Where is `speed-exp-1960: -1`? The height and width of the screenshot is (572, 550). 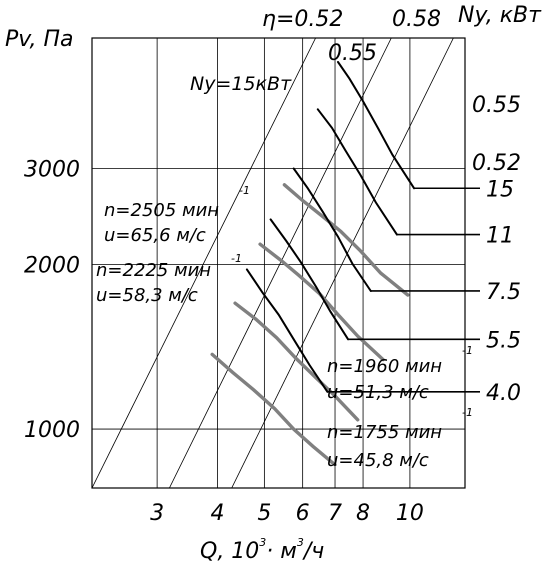
speed-exp-1960: -1 is located at coordinates (467, 350).